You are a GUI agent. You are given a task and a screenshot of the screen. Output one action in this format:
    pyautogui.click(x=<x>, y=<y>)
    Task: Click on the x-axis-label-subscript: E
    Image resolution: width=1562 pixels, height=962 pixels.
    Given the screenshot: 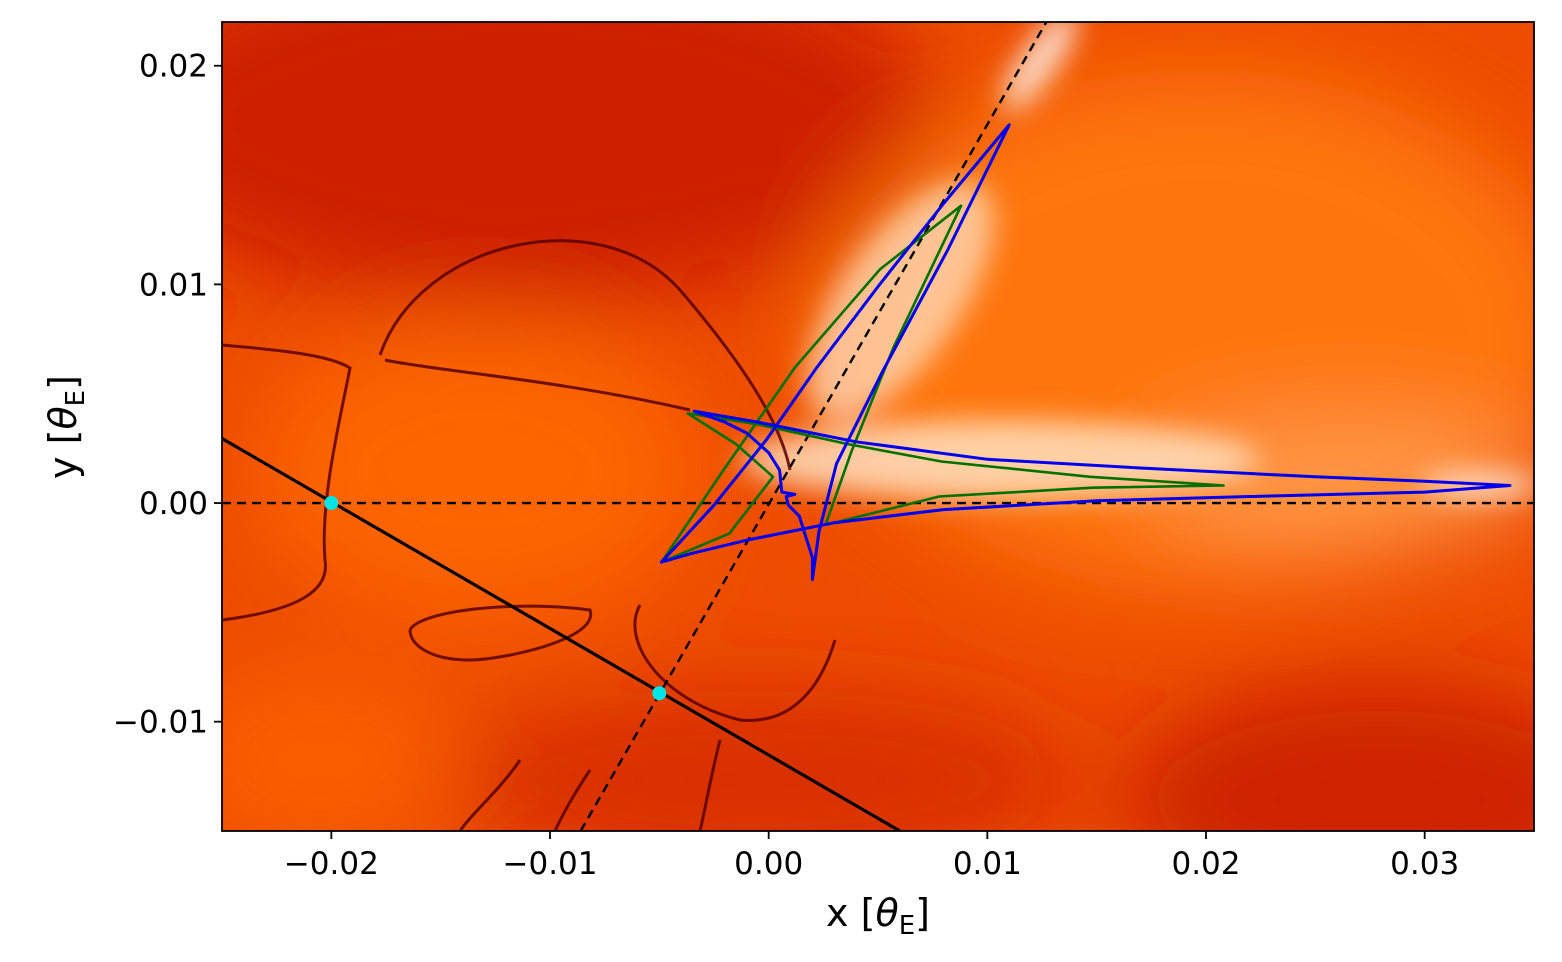 What is the action you would take?
    pyautogui.click(x=907, y=926)
    